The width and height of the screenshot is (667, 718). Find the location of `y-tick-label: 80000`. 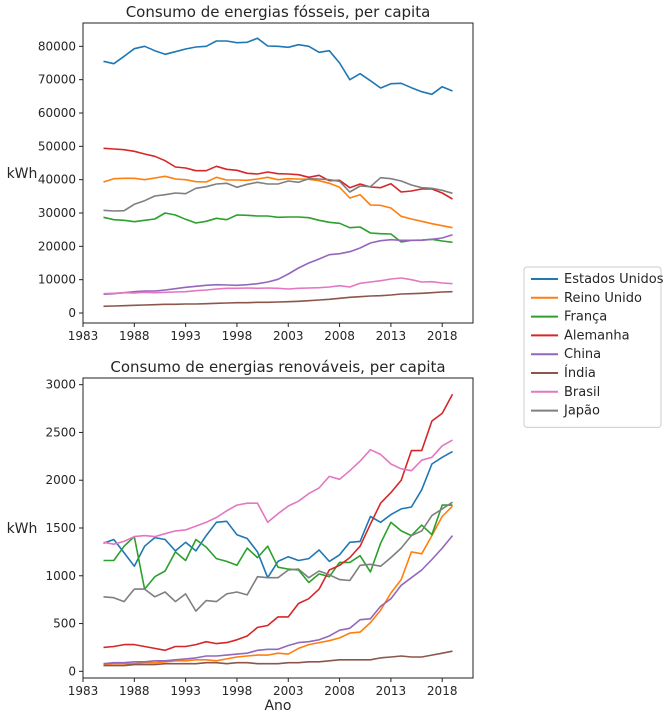

y-tick-label: 80000 is located at coordinates (57, 46).